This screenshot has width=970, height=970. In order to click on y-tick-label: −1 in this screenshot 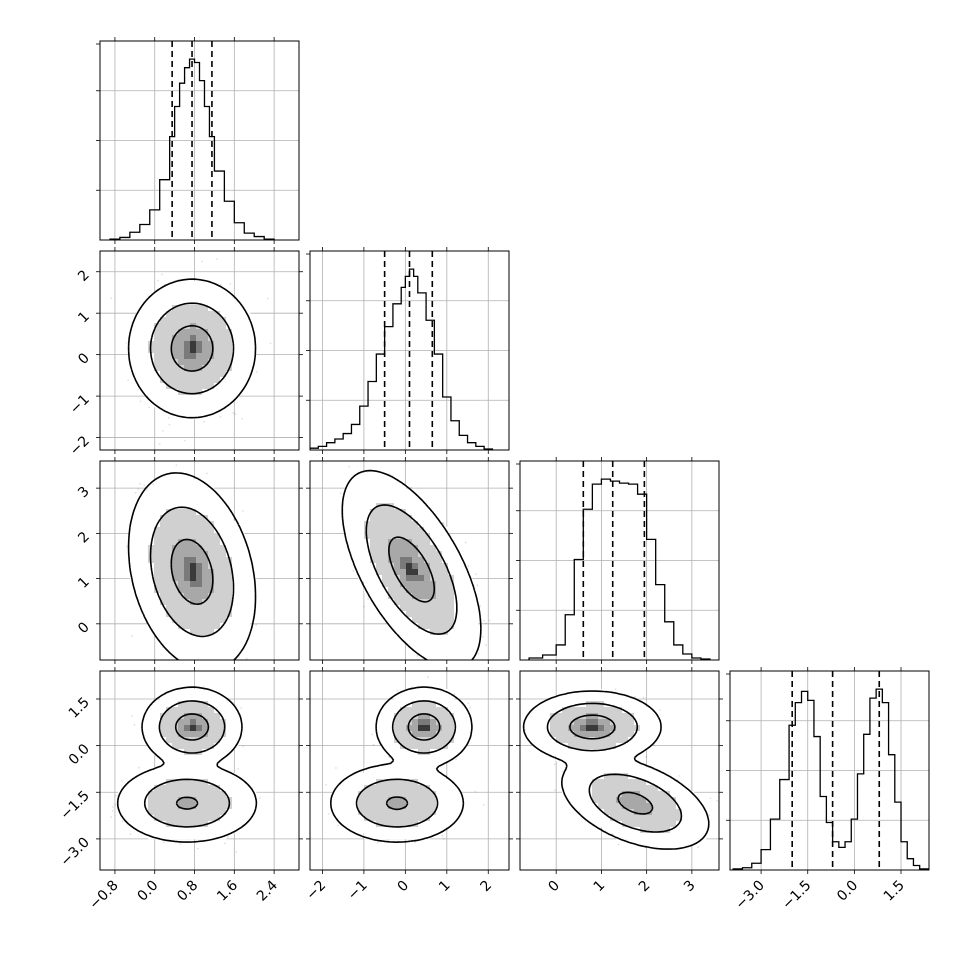, I will do `click(80, 405)`.